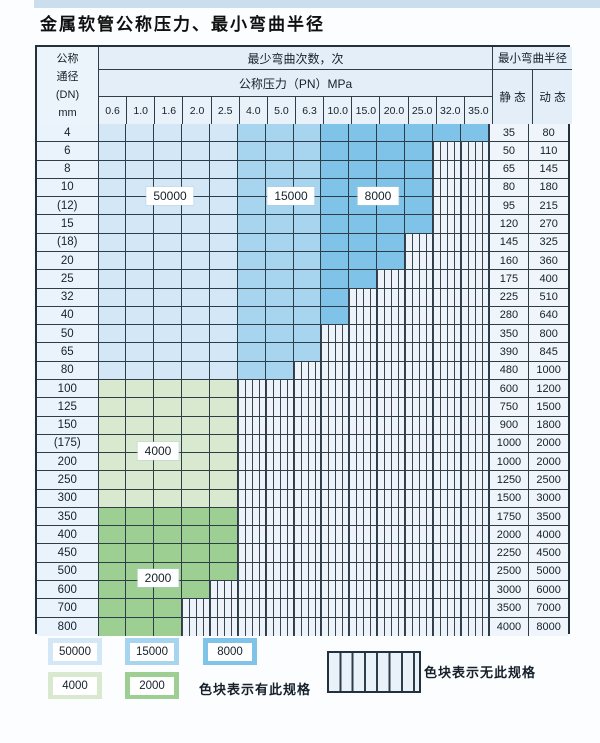 This screenshot has height=743, width=600. Describe the element at coordinates (68, 297) in the screenshot. I see `dn-cell: 32` at that location.